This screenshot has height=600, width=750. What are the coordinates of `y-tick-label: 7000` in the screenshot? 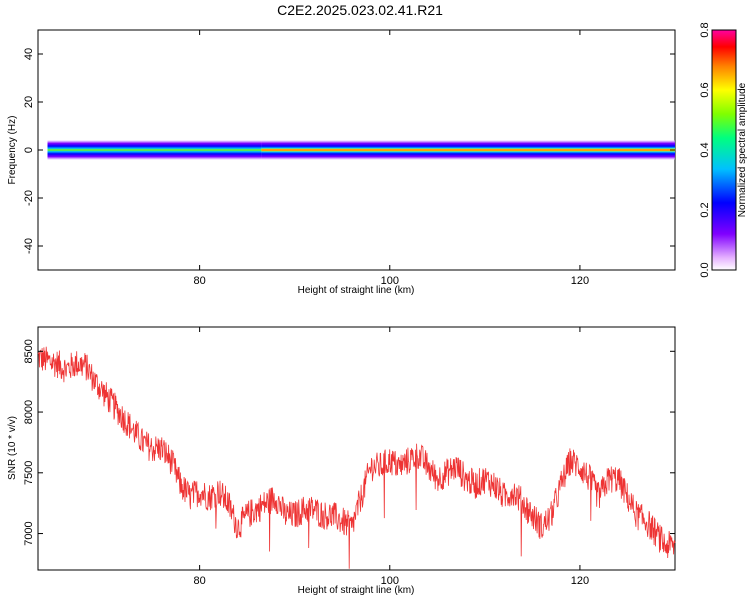 It's located at (29, 533).